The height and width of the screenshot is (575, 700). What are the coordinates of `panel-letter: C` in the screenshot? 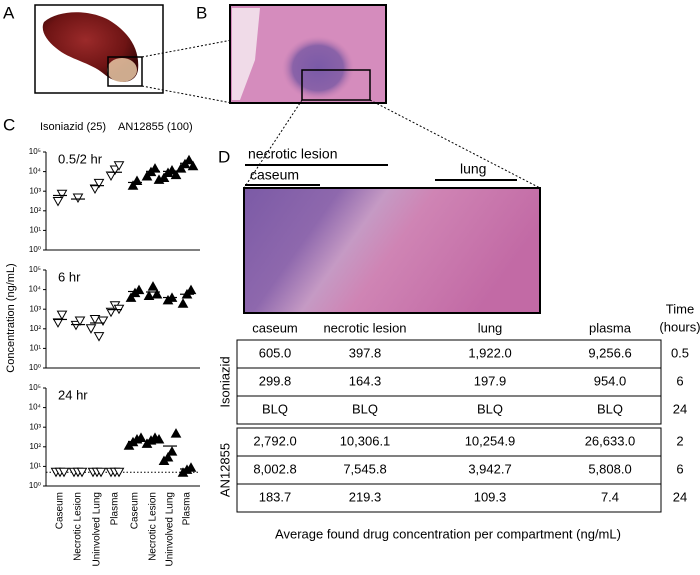 It's located at (9, 124).